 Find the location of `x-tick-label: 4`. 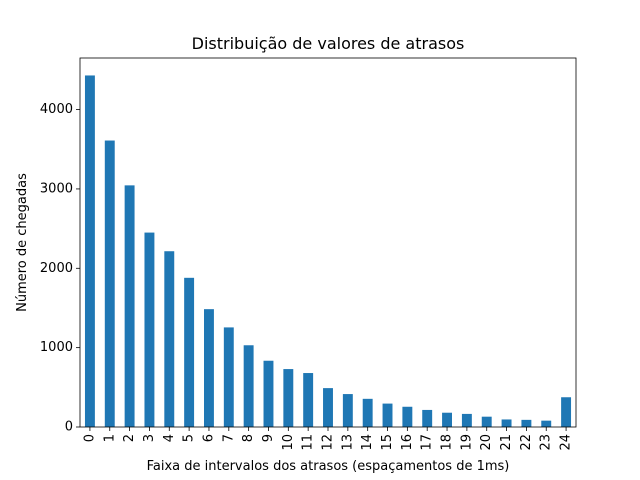

x-tick-label: 4 is located at coordinates (169, 438).